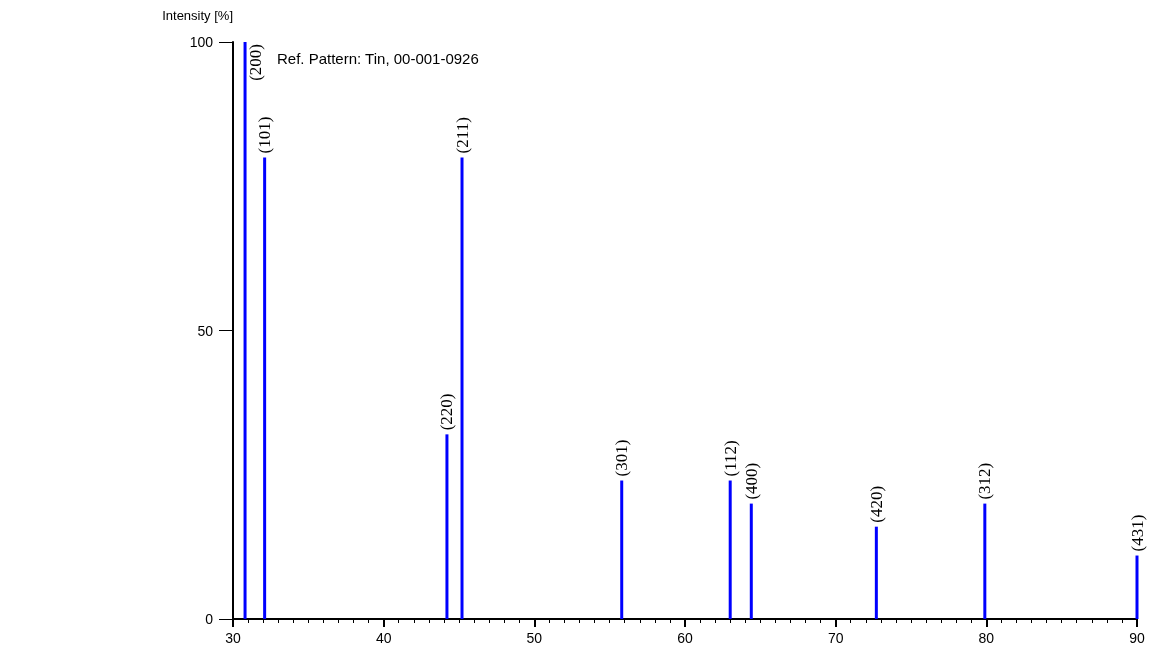  What do you see at coordinates (201, 42) in the screenshot?
I see `y-tick-label: 100` at bounding box center [201, 42].